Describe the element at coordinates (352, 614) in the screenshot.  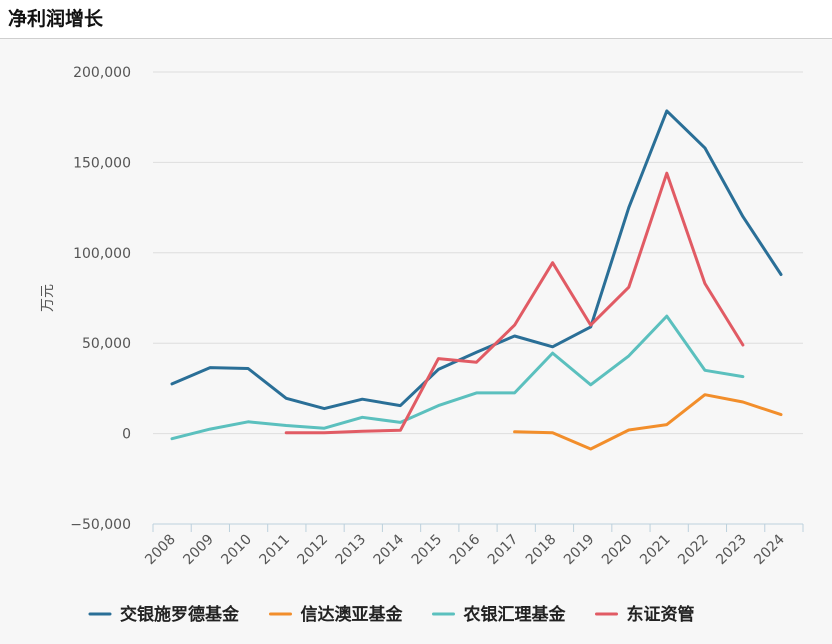
I see `legend-label: 信达澳亚基金` at that location.